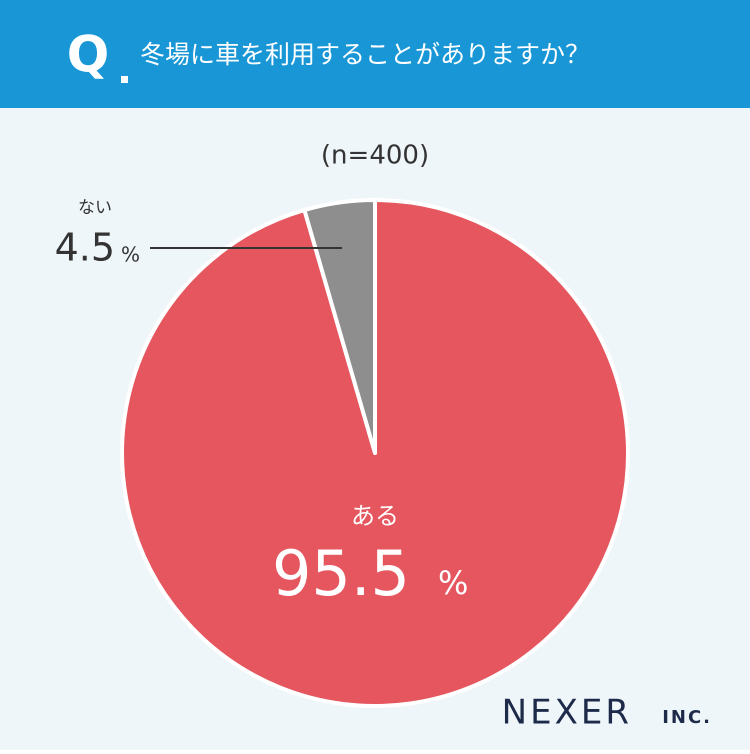 This screenshot has width=750, height=754. What do you see at coordinates (375, 156) in the screenshot?
I see `chart-subtitle: (n=400)` at bounding box center [375, 156].